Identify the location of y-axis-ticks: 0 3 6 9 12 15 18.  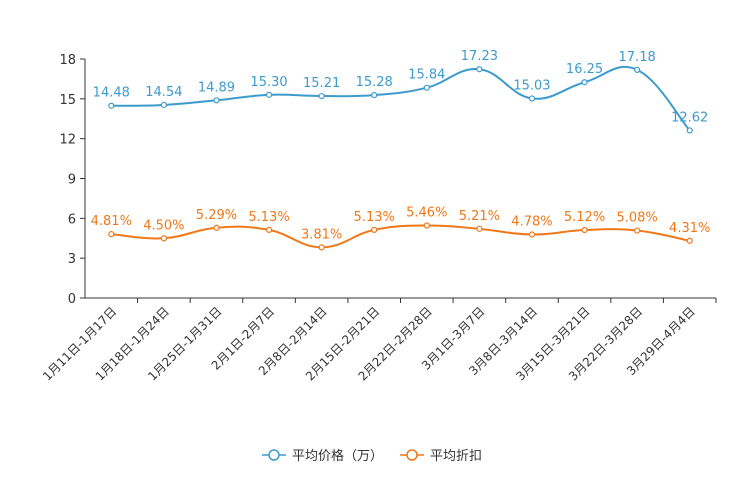
(72, 180).